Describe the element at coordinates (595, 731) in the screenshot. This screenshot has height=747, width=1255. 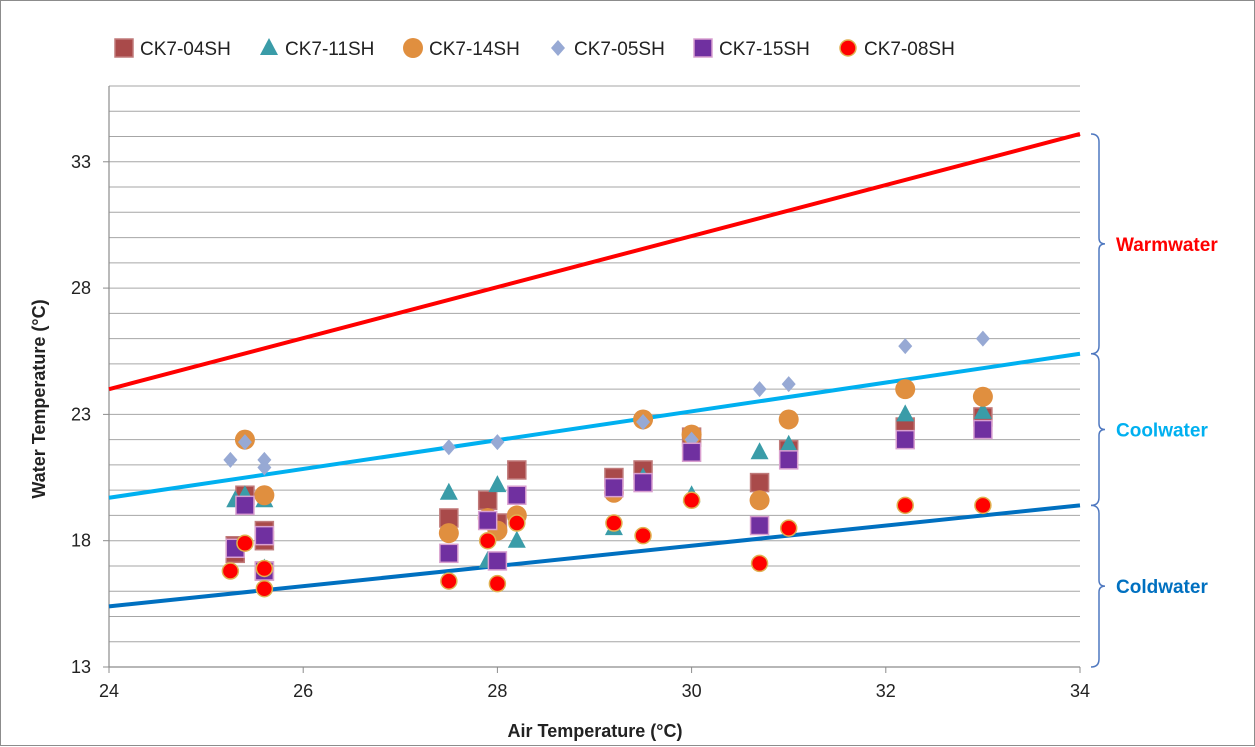
I see `x-axis-title: Air Temperature (°C)` at that location.